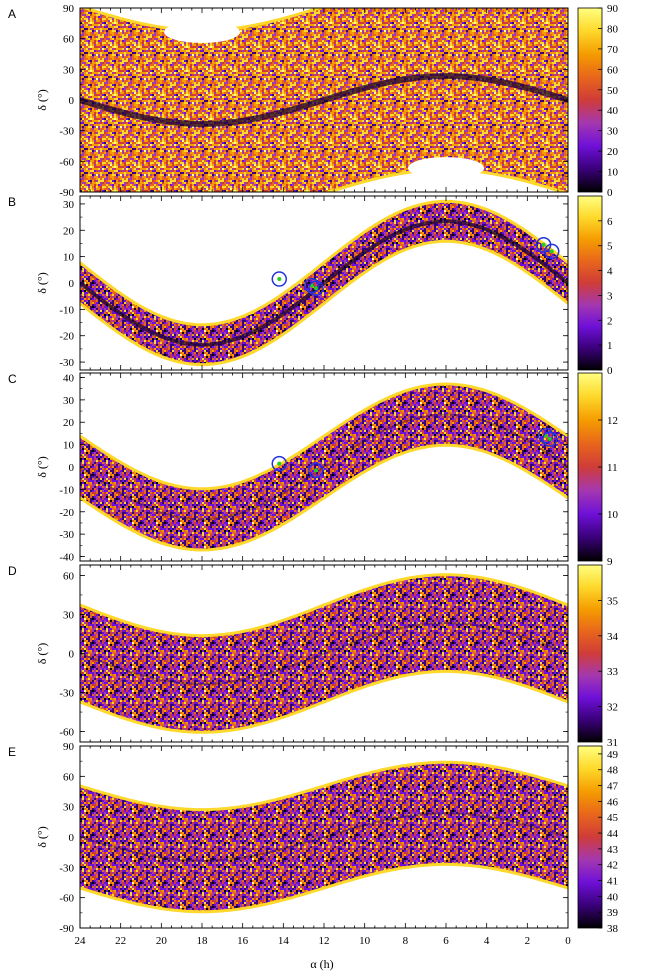  What do you see at coordinates (613, 787) in the screenshot?
I see `colorbar-tick-label: 47` at bounding box center [613, 787].